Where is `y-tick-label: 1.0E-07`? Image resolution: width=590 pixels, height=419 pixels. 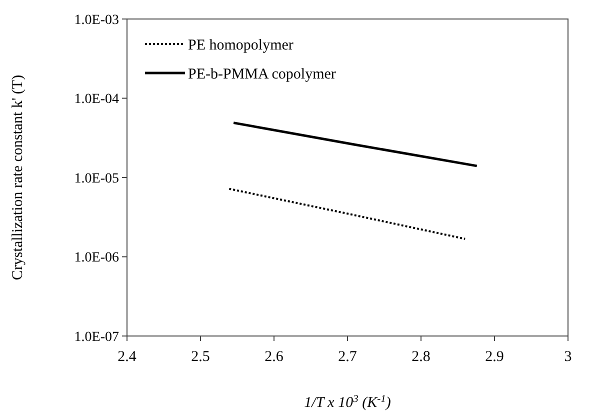
y-tick-label: 1.0E-07 is located at coordinates (96, 337).